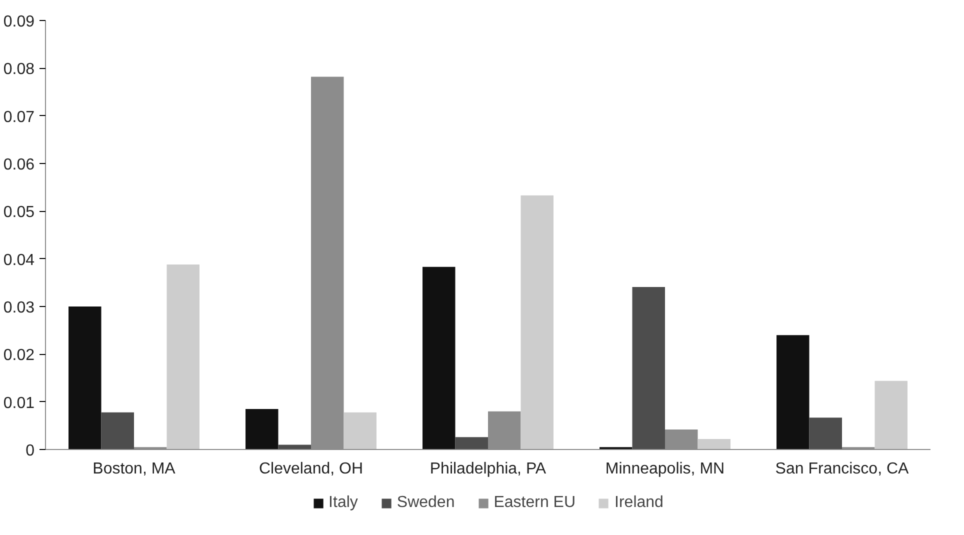 The image size is (964, 535). I want to click on legend-label: Eastern EU, so click(535, 503).